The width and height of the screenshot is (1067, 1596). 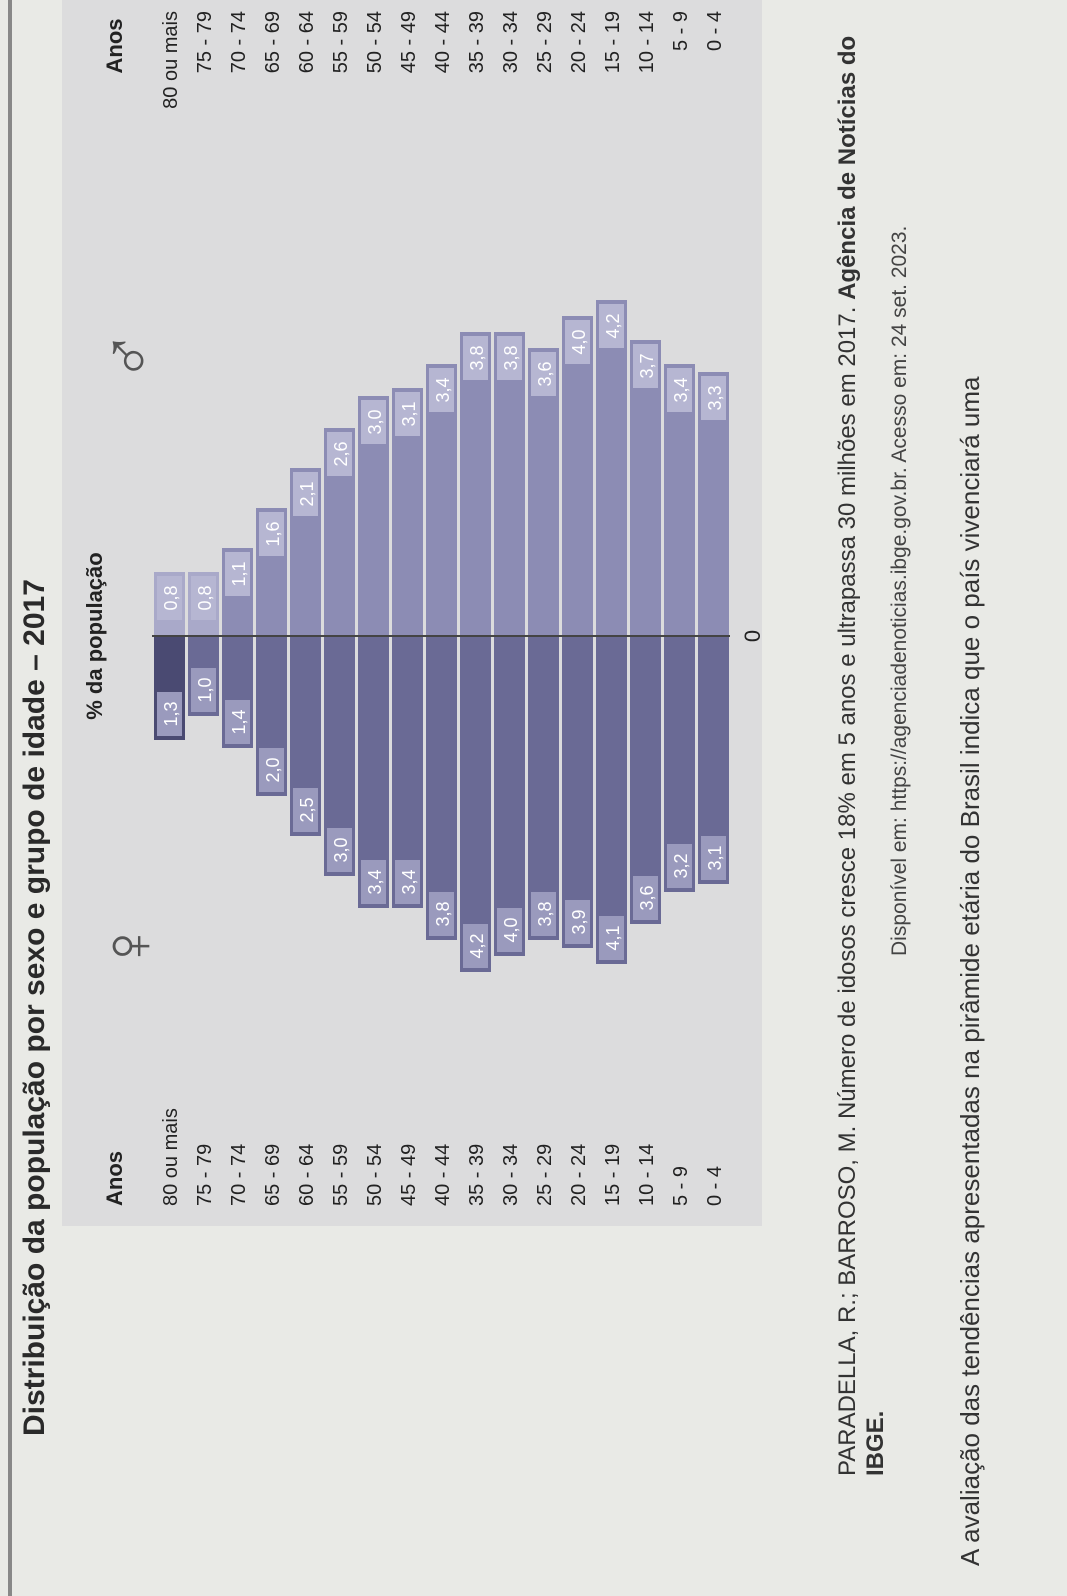 I want to click on age-label-left: 5 - 9, so click(x=681, y=1186).